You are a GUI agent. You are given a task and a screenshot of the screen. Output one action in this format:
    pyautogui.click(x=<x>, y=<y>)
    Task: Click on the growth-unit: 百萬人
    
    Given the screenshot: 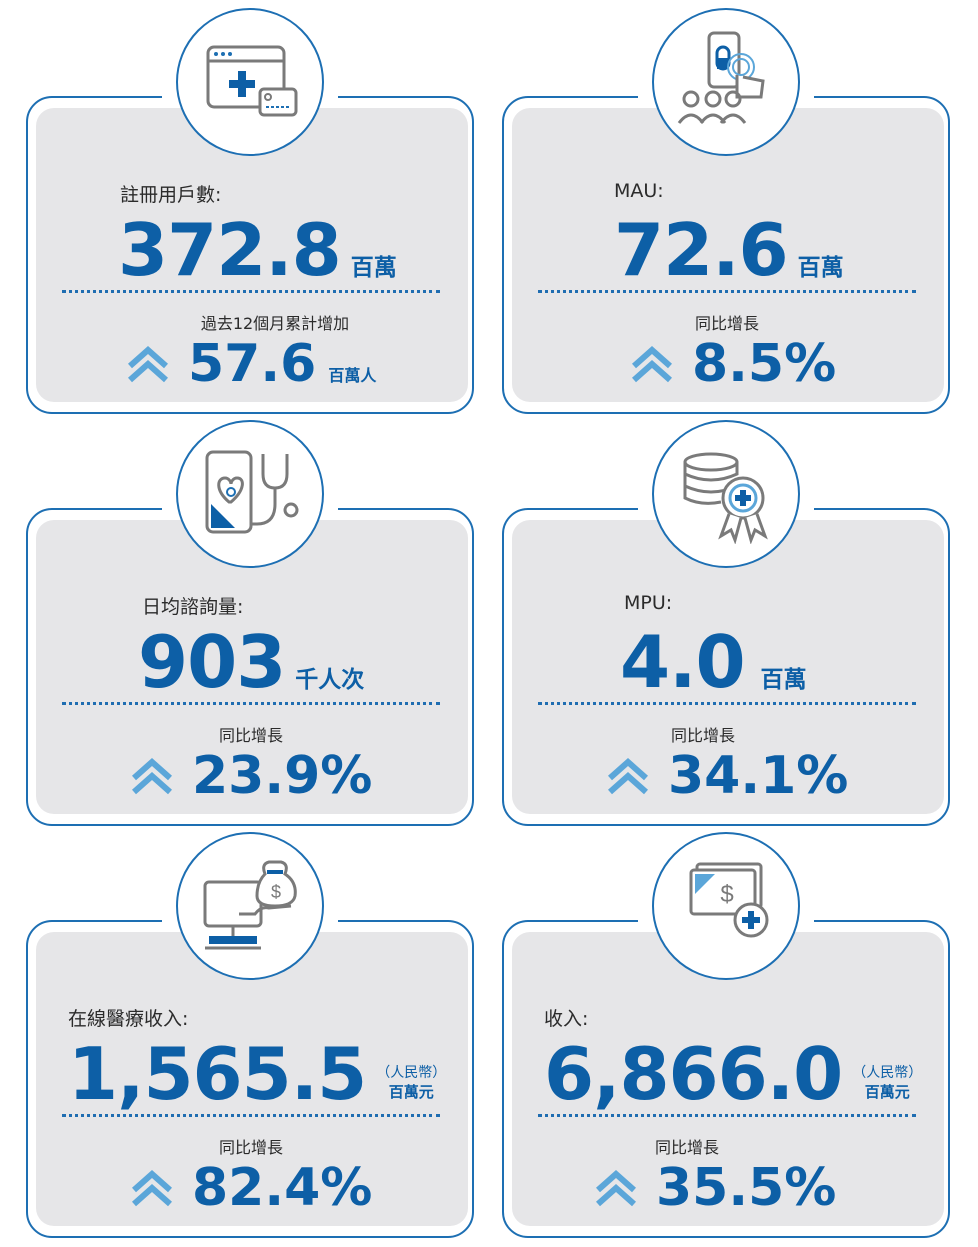 What is the action you would take?
    pyautogui.click(x=352, y=375)
    